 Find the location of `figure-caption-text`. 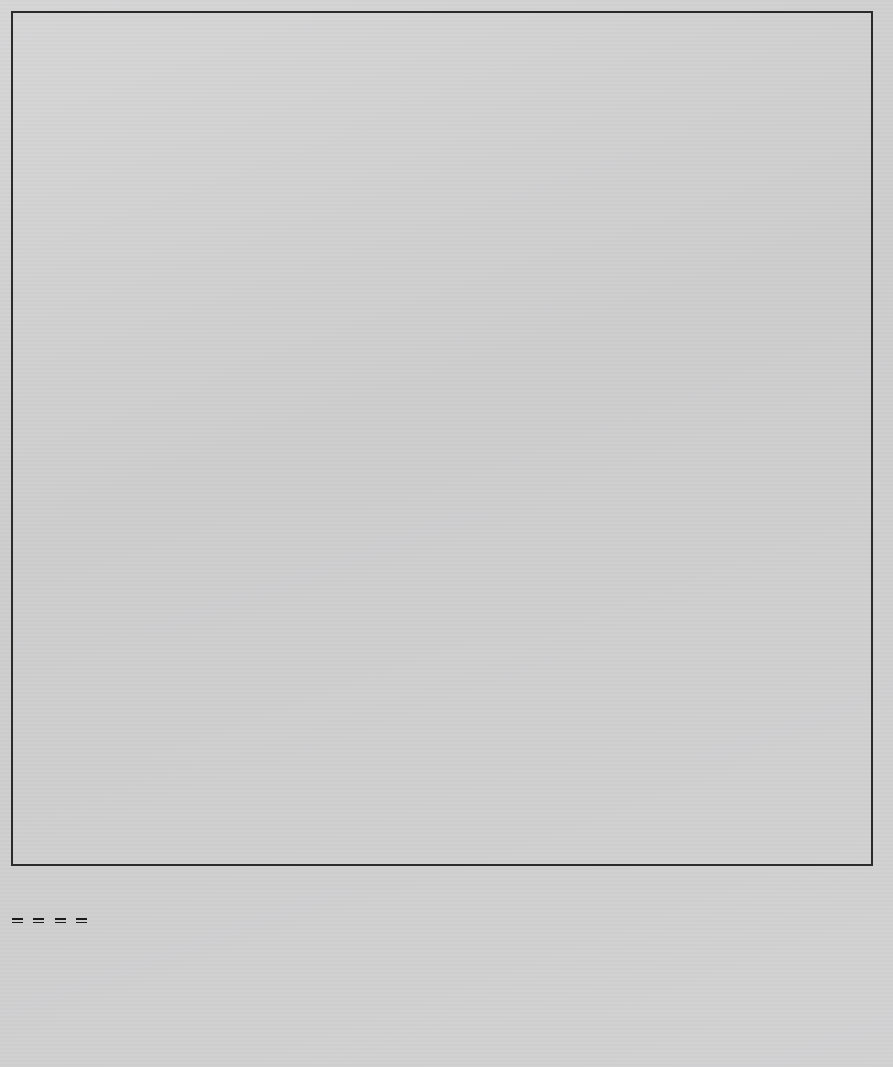

figure-caption-text is located at coordinates (446, 923).